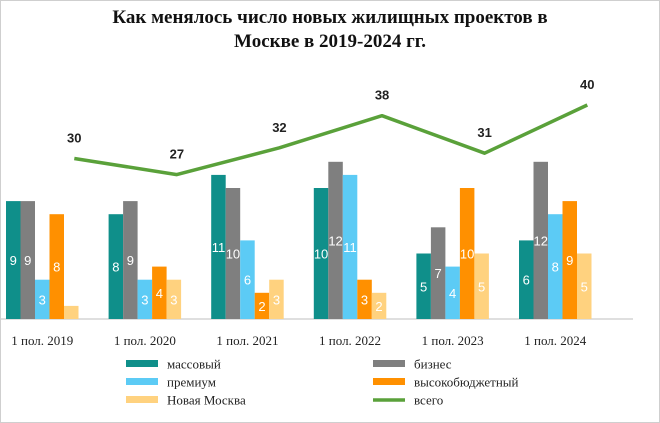 The width and height of the screenshot is (660, 423). Describe the element at coordinates (194, 364) in the screenshot. I see `legend-item-mass-label: массовый` at that location.